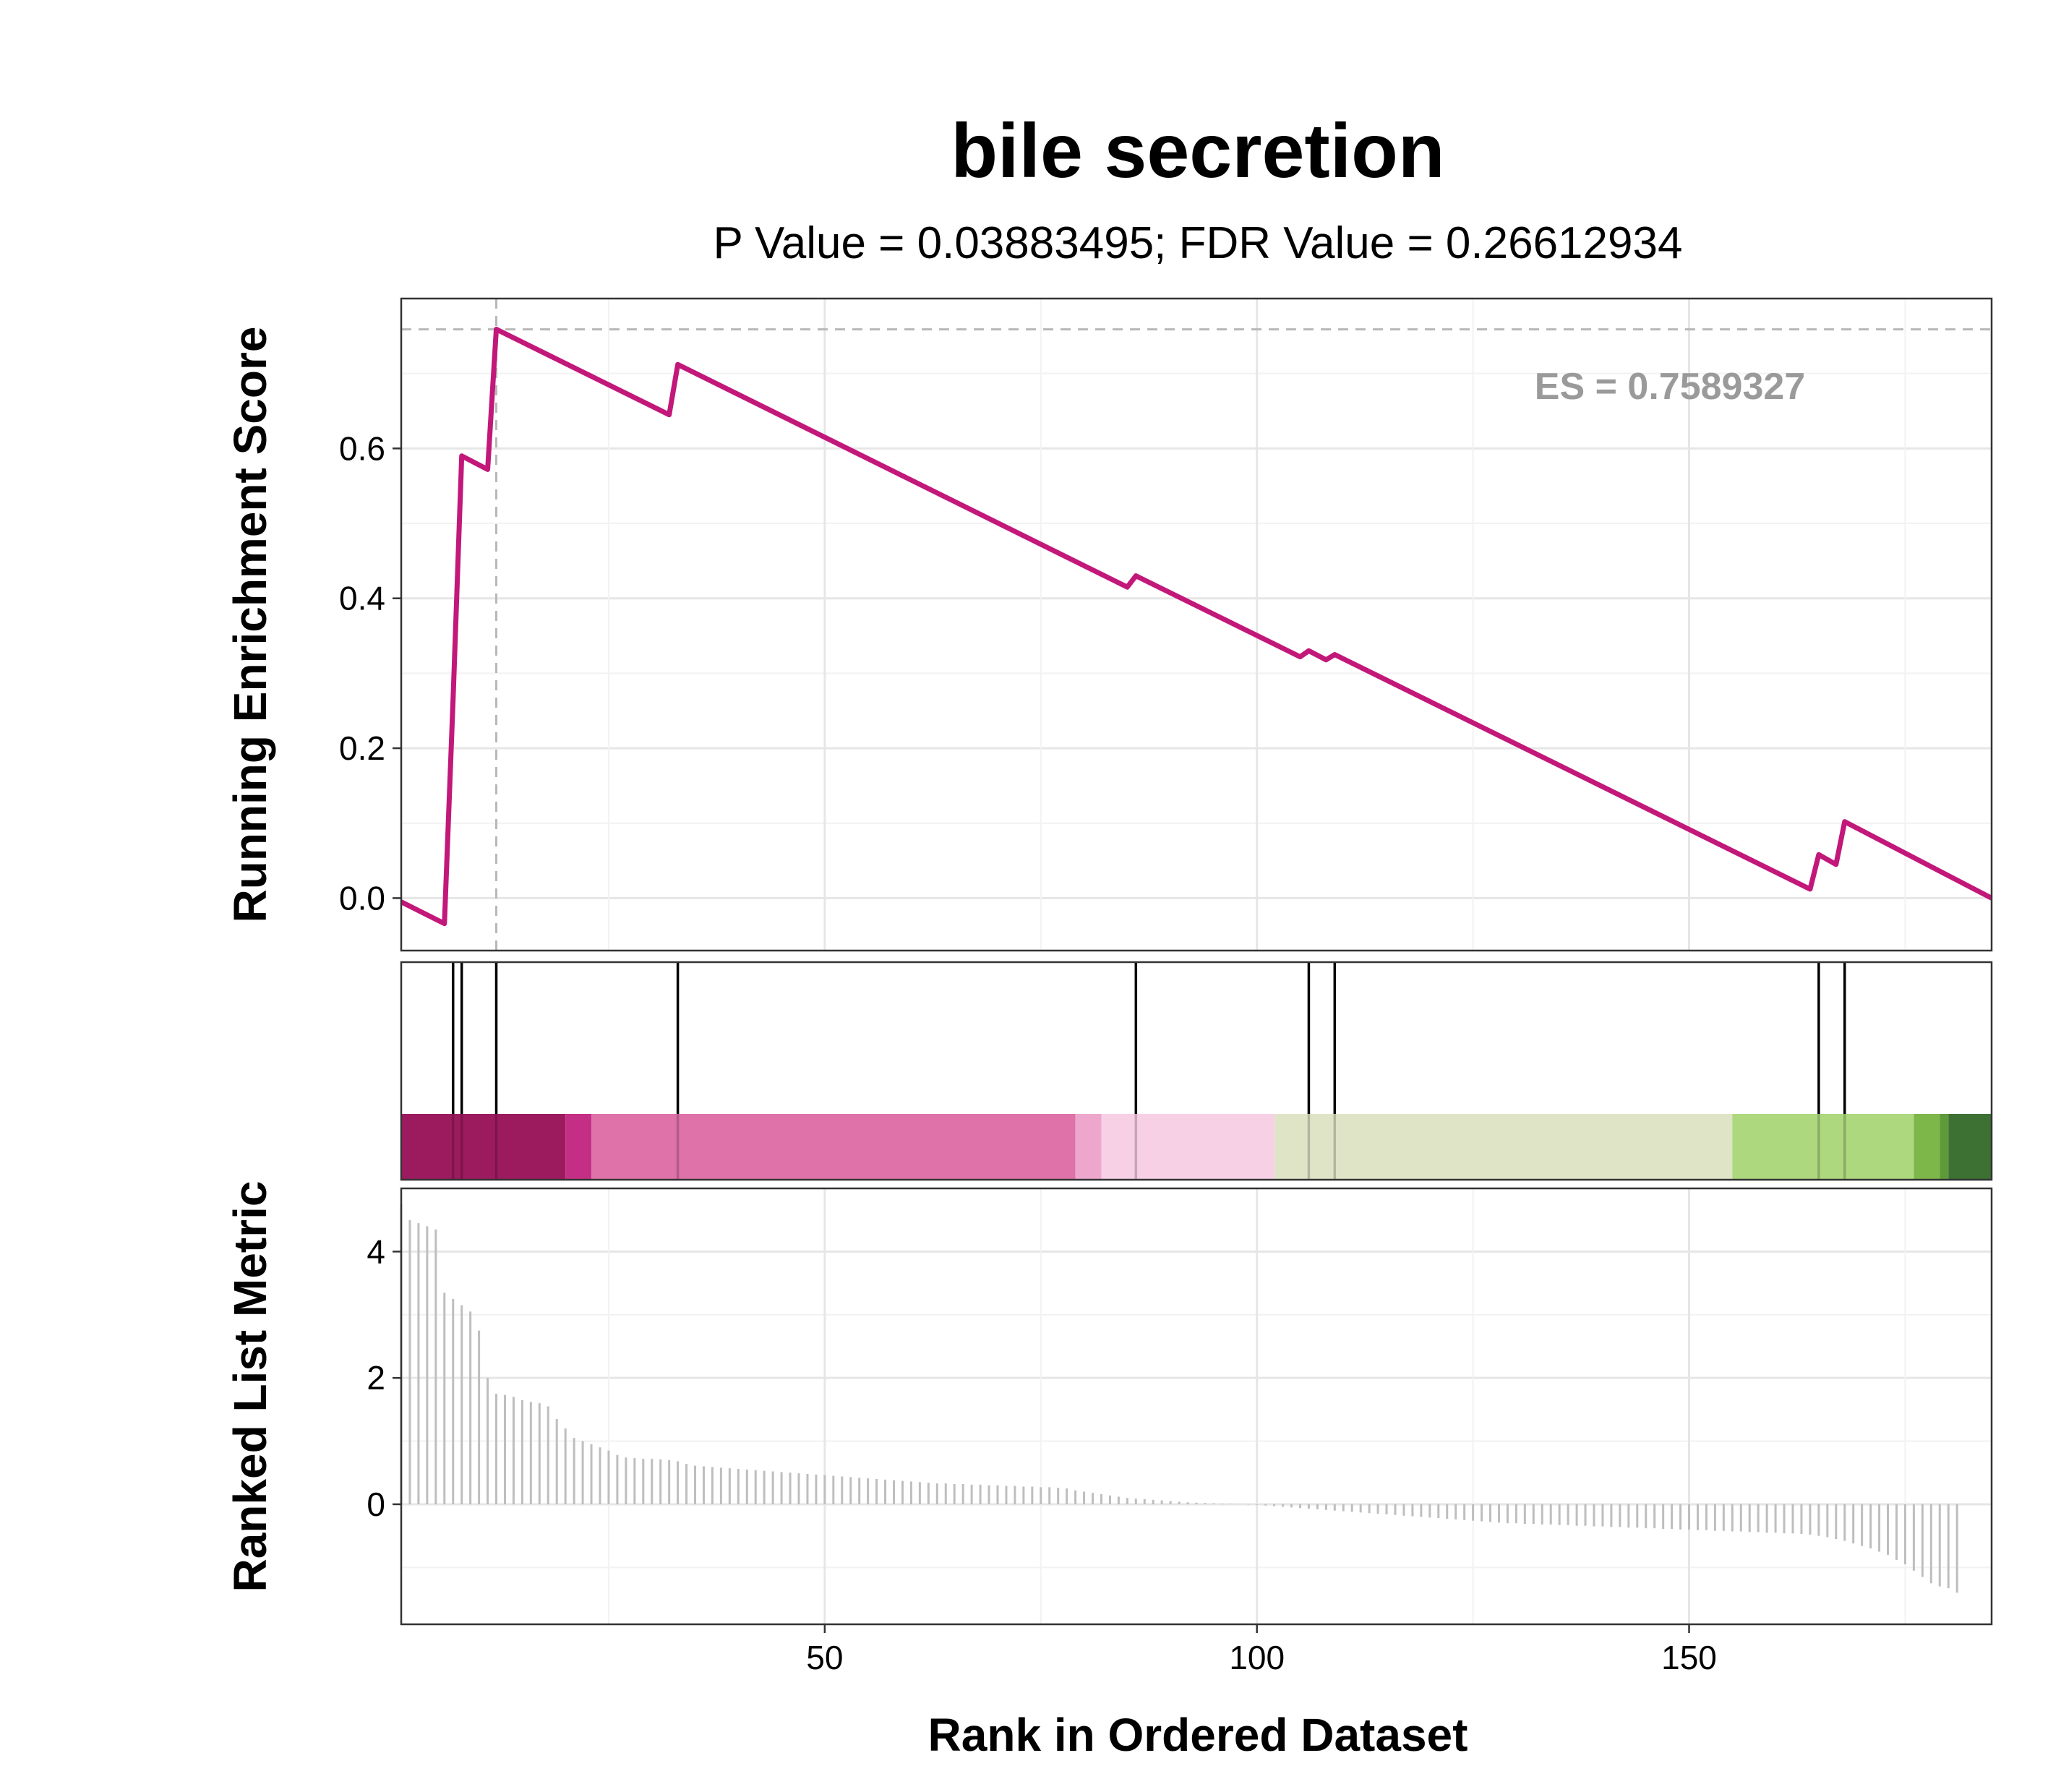  I want to click on x-axis: 50 100 150, so click(1261, 1650).